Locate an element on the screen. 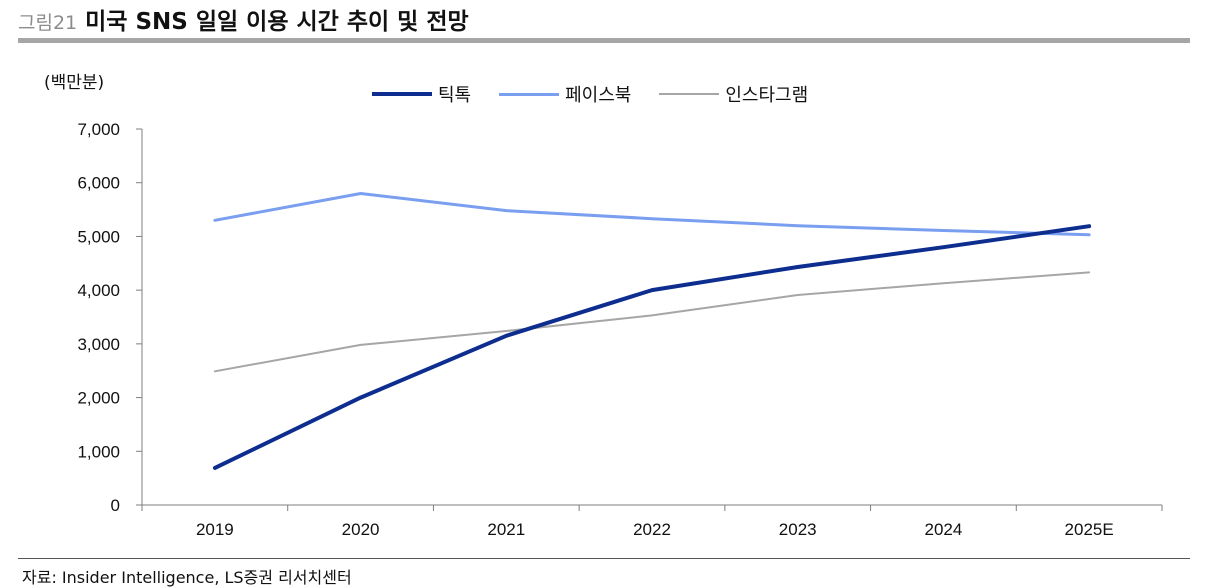  legend-item-facebook: 페이스북 is located at coordinates (565, 94).